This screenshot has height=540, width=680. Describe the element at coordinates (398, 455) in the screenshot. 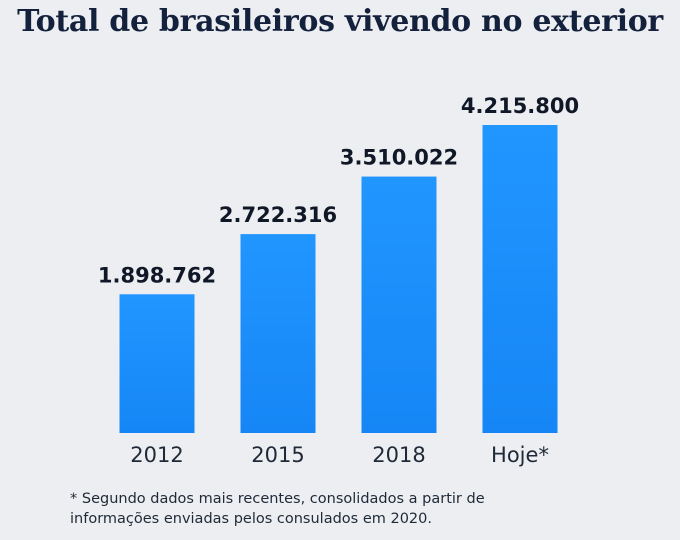

I see `category-label: 2018` at that location.